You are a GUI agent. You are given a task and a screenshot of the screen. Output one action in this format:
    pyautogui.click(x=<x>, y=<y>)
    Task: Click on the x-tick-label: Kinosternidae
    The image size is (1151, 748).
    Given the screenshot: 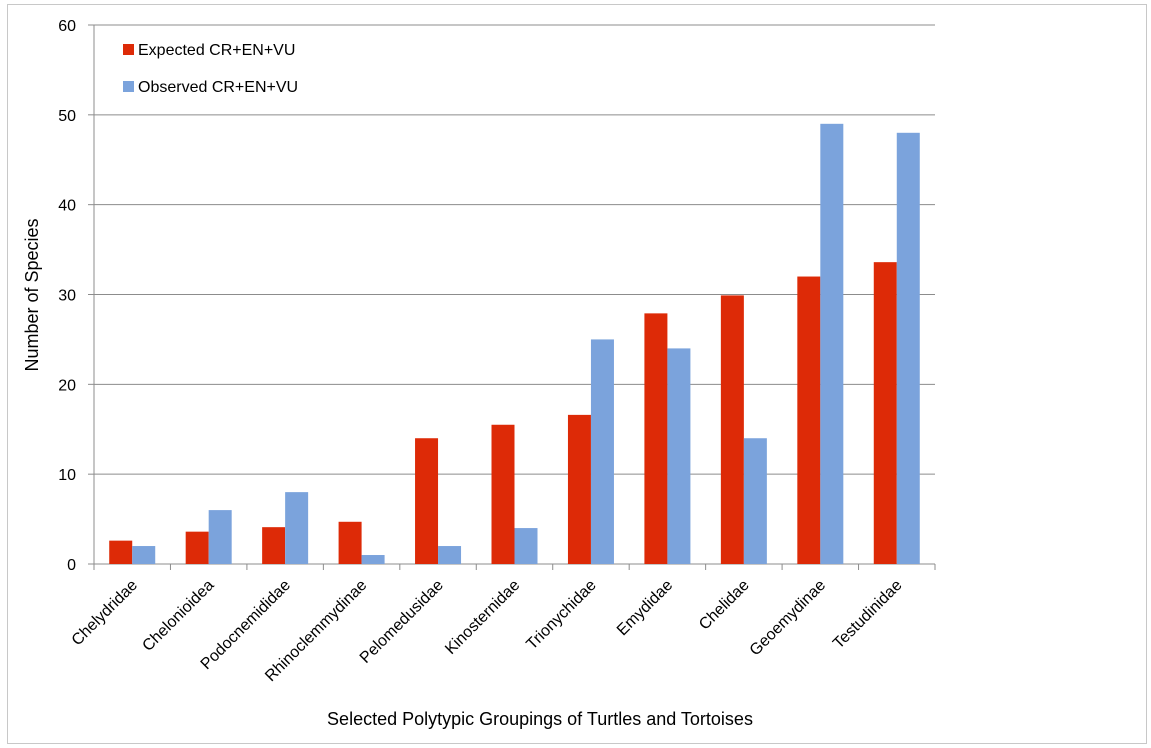 What is the action you would take?
    pyautogui.click(x=482, y=617)
    